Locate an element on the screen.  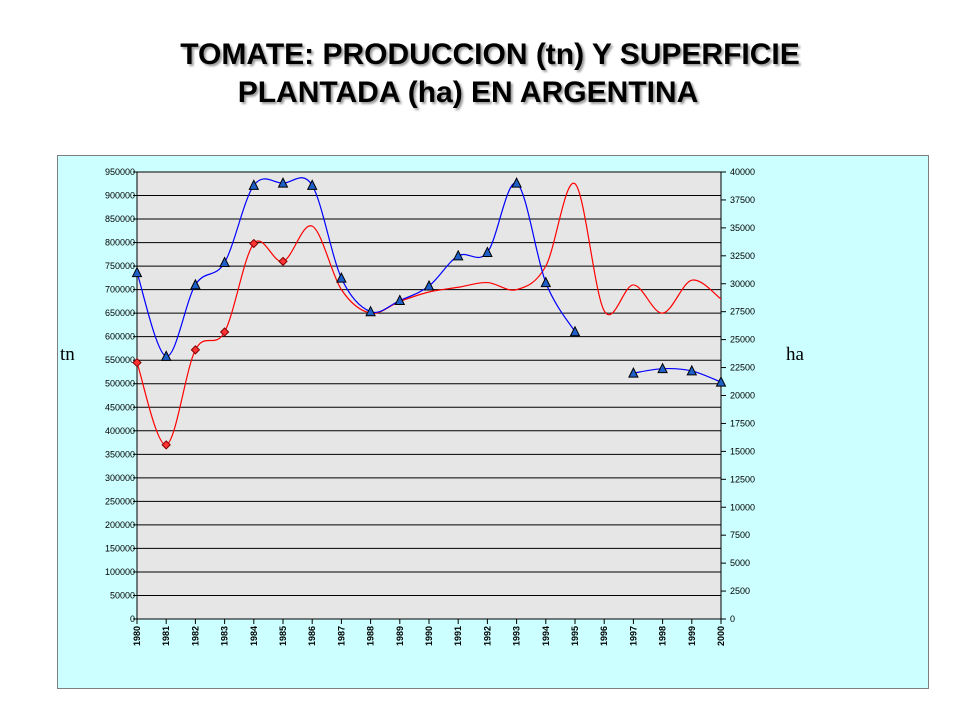
x-tick-label: 1997 is located at coordinates (633, 636).